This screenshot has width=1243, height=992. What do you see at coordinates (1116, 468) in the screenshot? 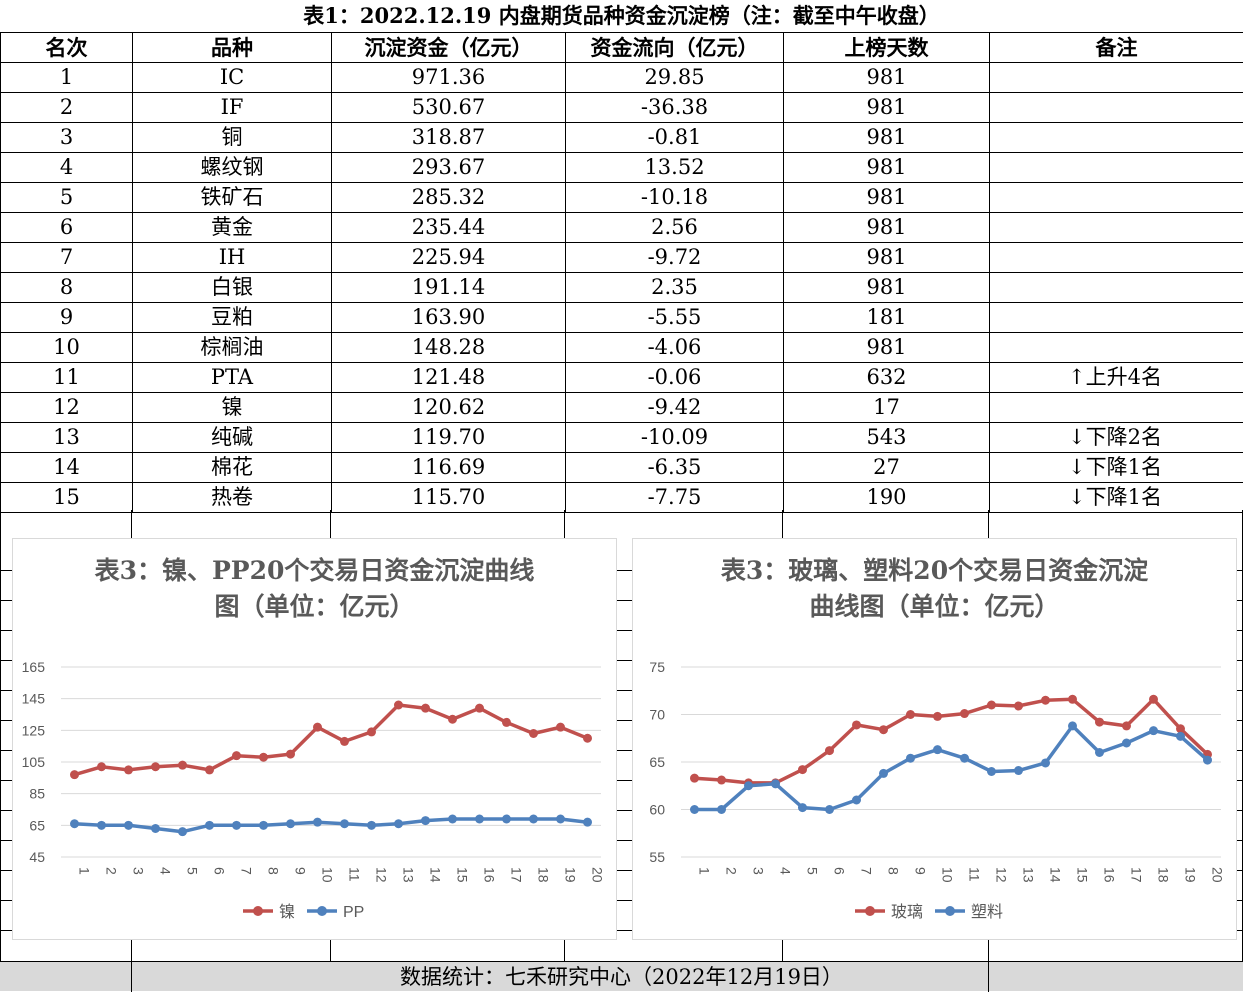
I see `note-cell: ↓下降1名` at bounding box center [1116, 468].